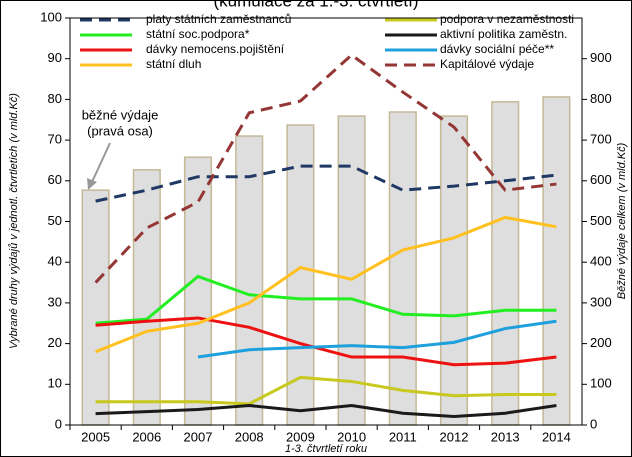  What do you see at coordinates (601, 383) in the screenshot?
I see `y2-tick-label: 100` at bounding box center [601, 383].